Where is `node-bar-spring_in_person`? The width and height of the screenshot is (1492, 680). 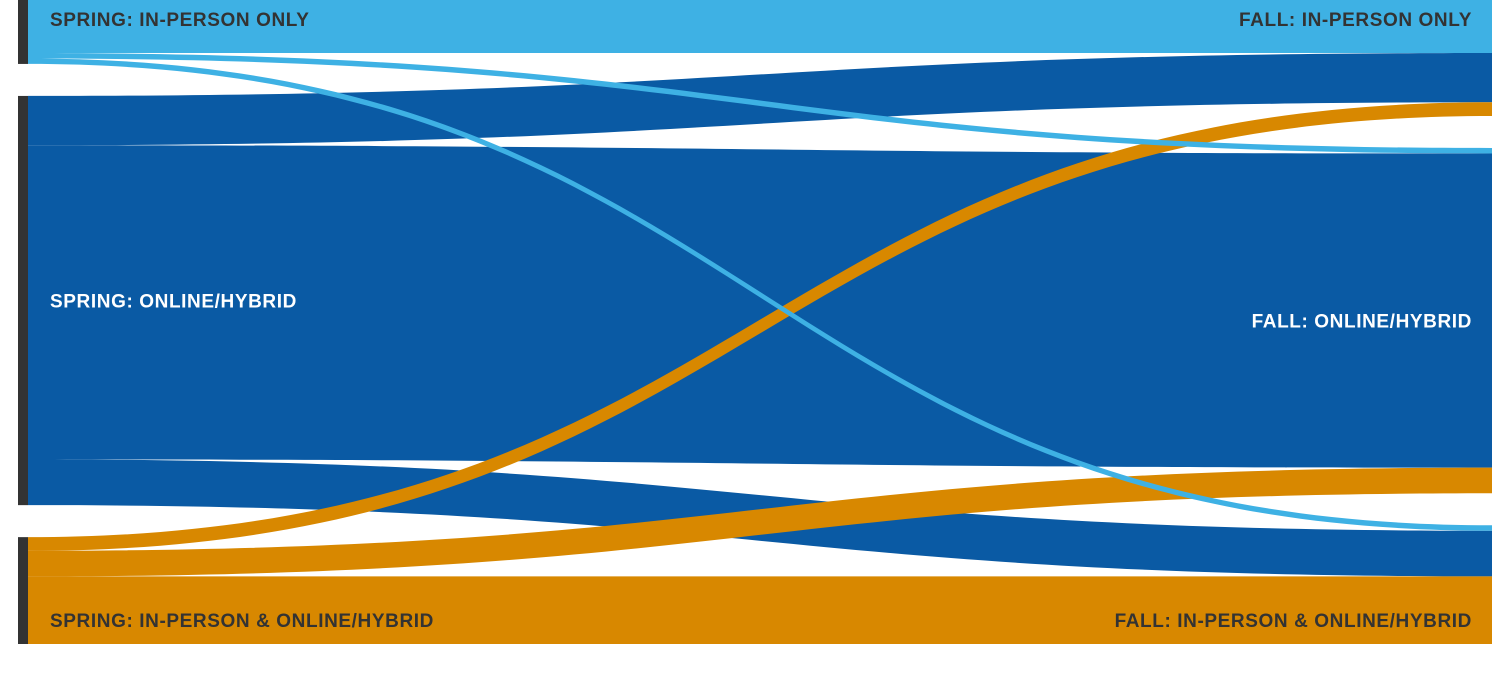 node-bar-spring_in_person is located at coordinates (23, 32).